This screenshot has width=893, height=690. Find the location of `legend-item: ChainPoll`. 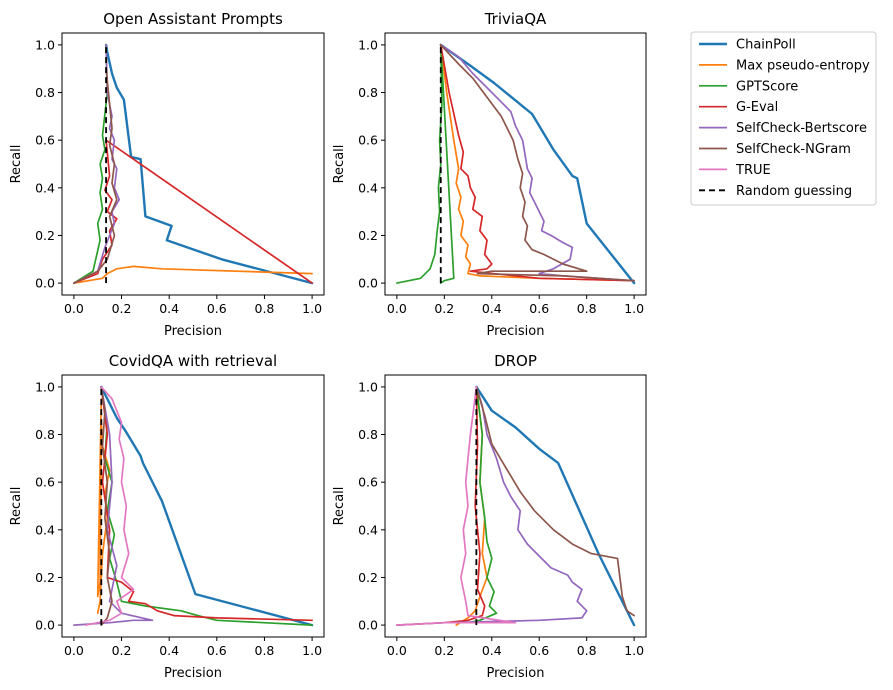

legend-item: ChainPoll is located at coordinates (747, 45).